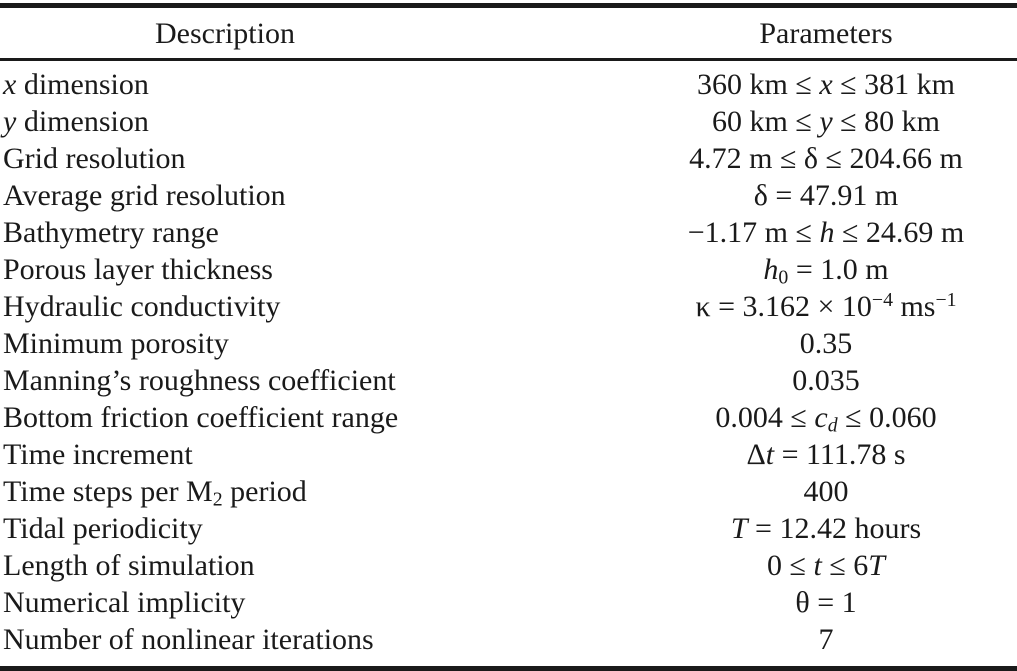 The width and height of the screenshot is (1017, 671). I want to click on table-row: Number of nonlinear iterations 7, so click(508, 646).